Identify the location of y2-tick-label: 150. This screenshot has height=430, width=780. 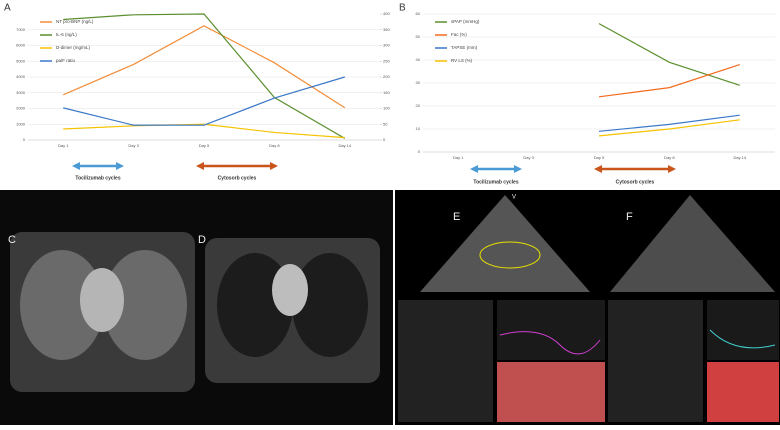
(386, 92).